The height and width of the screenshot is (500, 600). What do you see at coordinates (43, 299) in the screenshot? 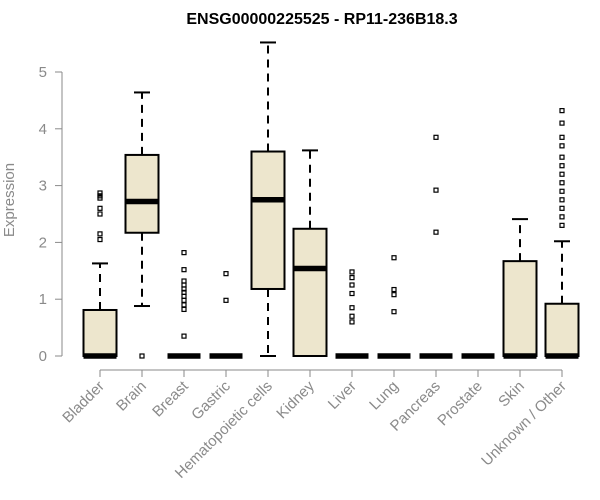
I see `y-tick-label: 1` at bounding box center [43, 299].